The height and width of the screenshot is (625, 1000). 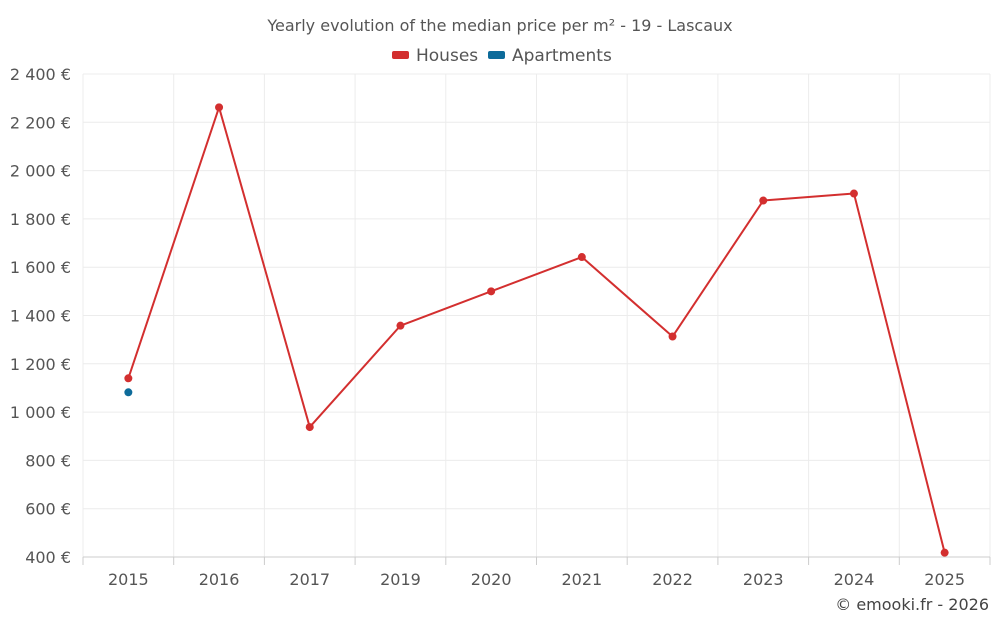 What do you see at coordinates (672, 579) in the screenshot?
I see `x-tick-label: 2022` at bounding box center [672, 579].